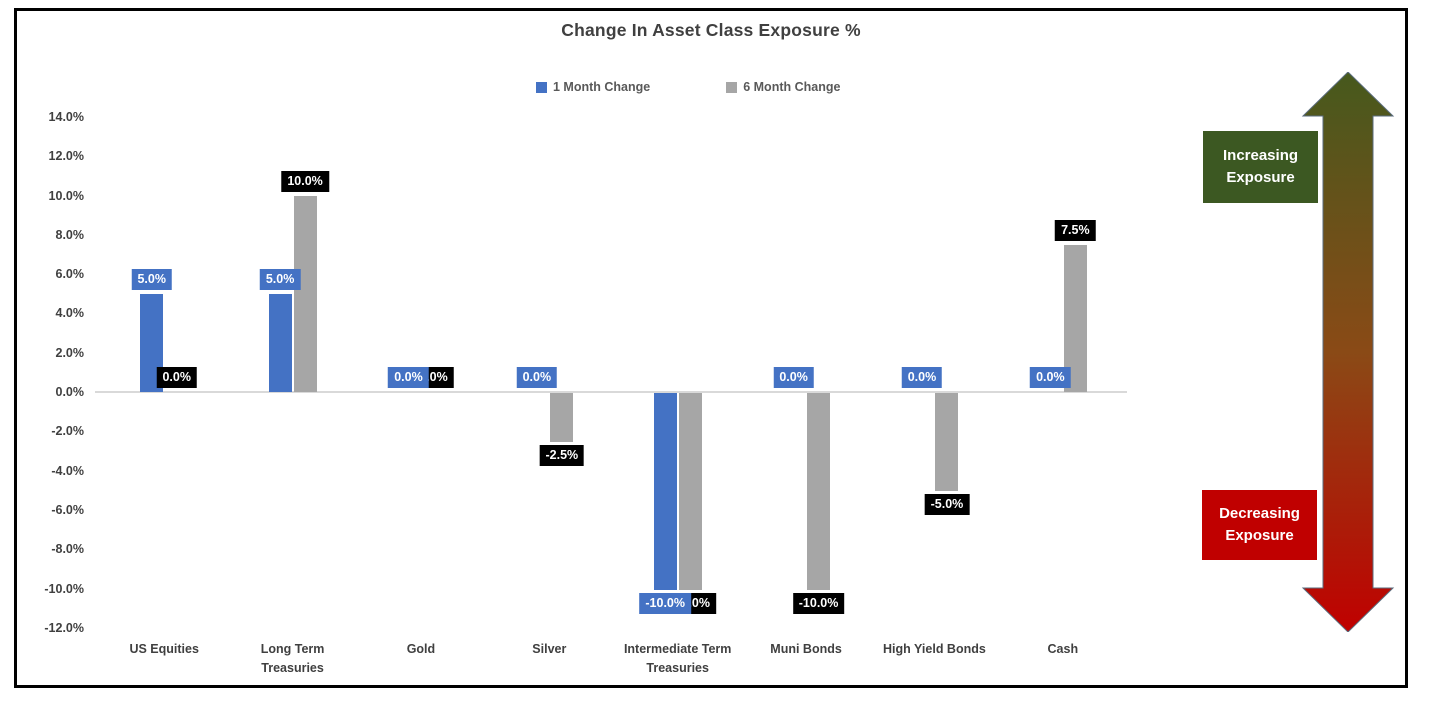 Image resolution: width=1435 pixels, height=706 pixels. I want to click on series-6-month-swatch-icon, so click(732, 87).